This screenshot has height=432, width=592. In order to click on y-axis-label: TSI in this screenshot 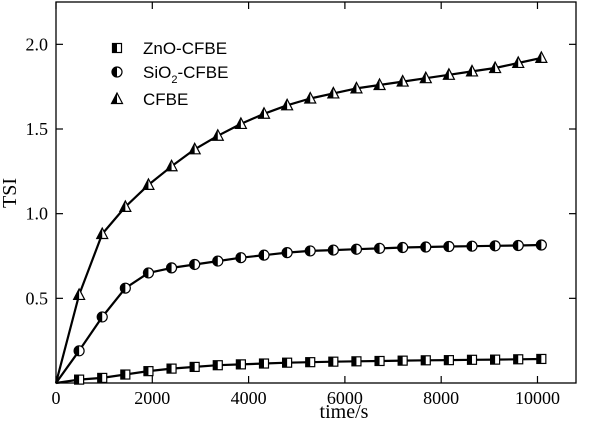, I will do `click(10, 193)`.